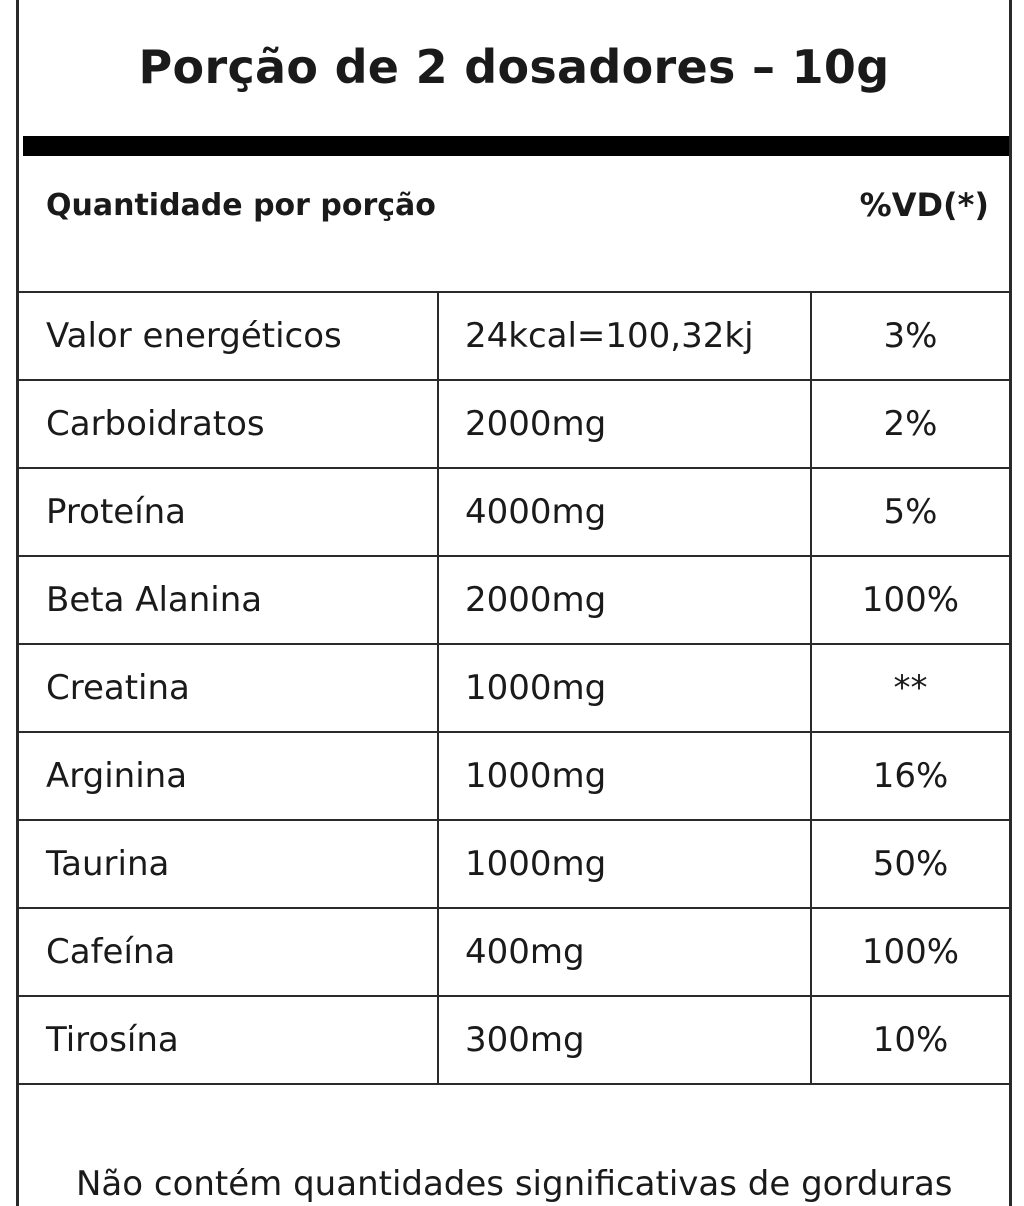 The width and height of the screenshot is (1024, 1206). I want to click on nutrient-name: Creatina, so click(229, 688).